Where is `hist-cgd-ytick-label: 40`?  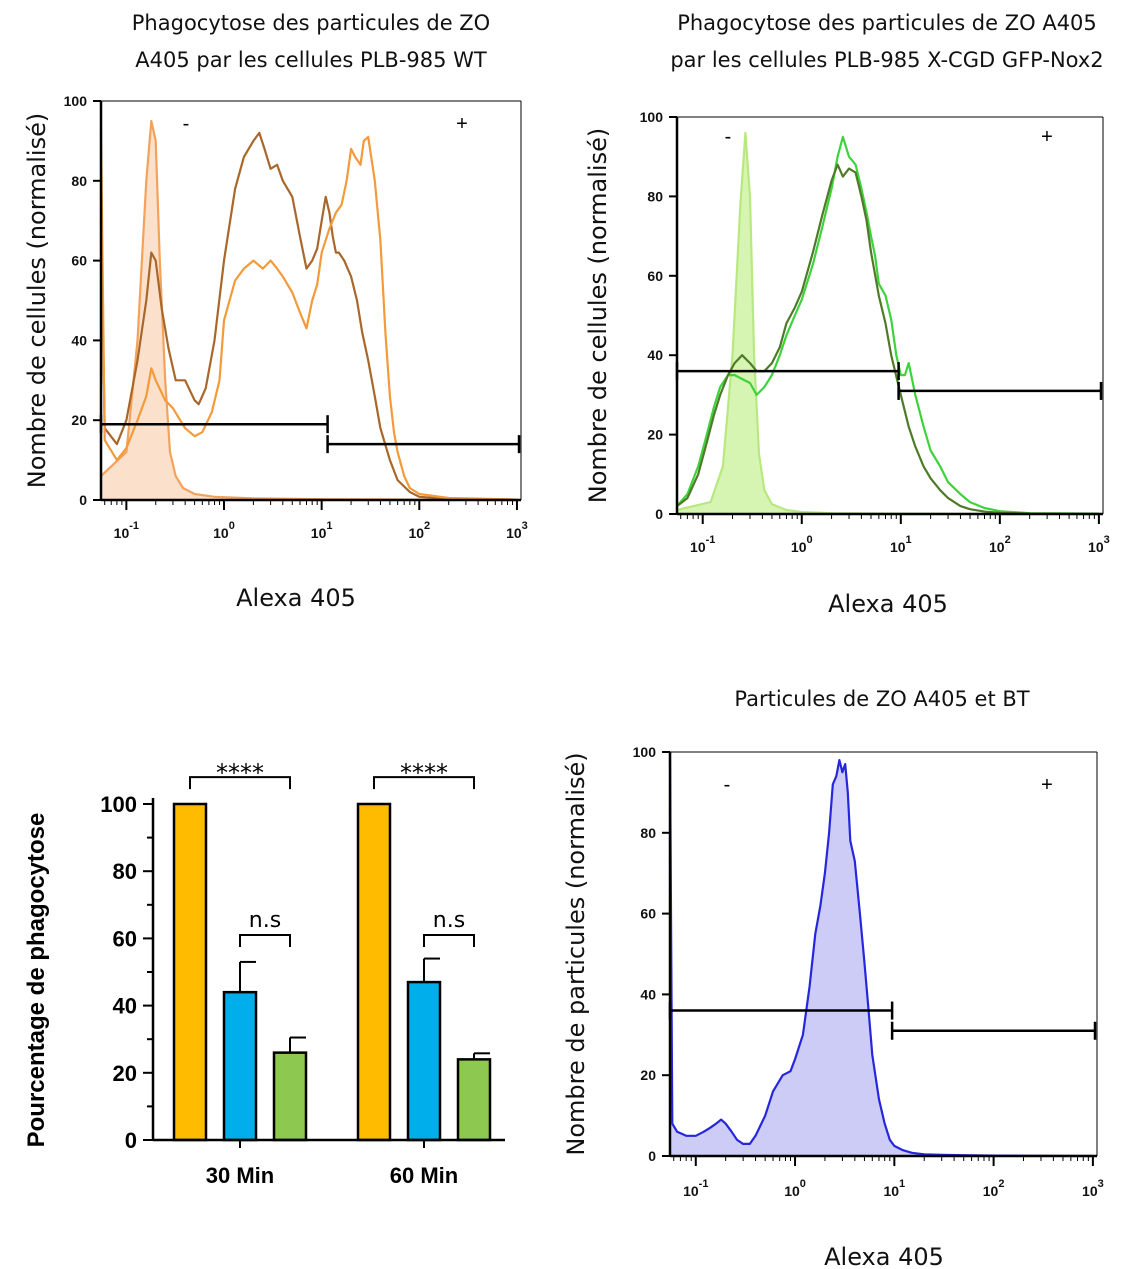
hist-cgd-ytick-label: 40 is located at coordinates (655, 355).